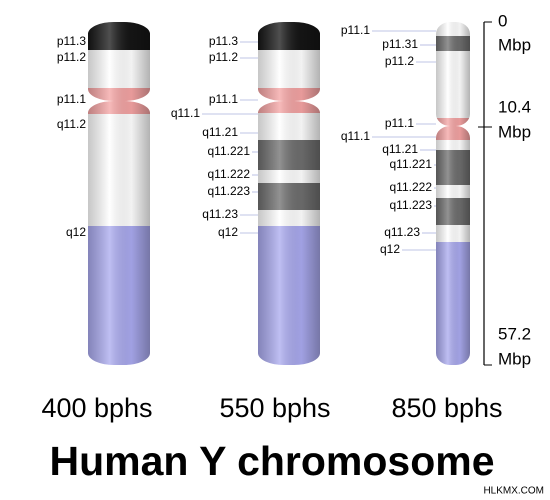 This screenshot has width=550, height=500. I want to click on chromosome-label: 550 bphs, so click(274, 408).